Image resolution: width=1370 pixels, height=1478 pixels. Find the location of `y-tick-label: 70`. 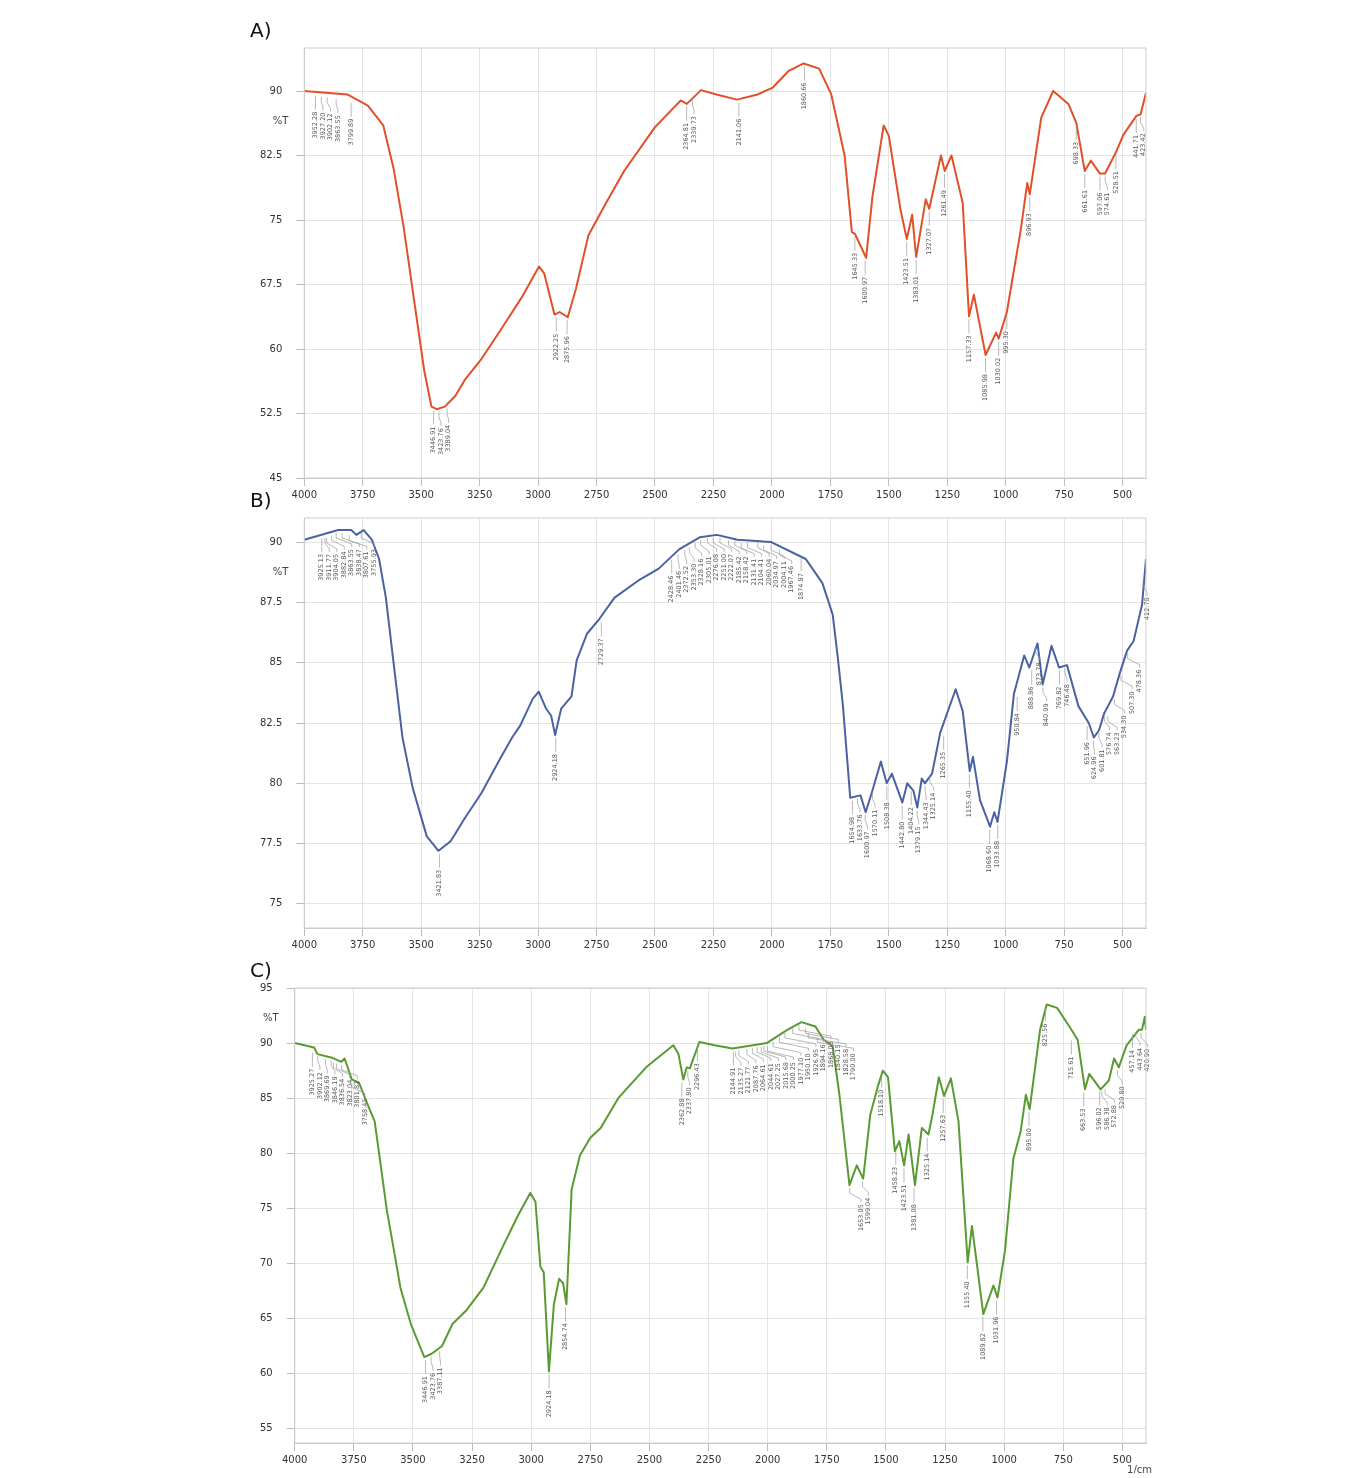

y-tick-label: 70 is located at coordinates (266, 1263).